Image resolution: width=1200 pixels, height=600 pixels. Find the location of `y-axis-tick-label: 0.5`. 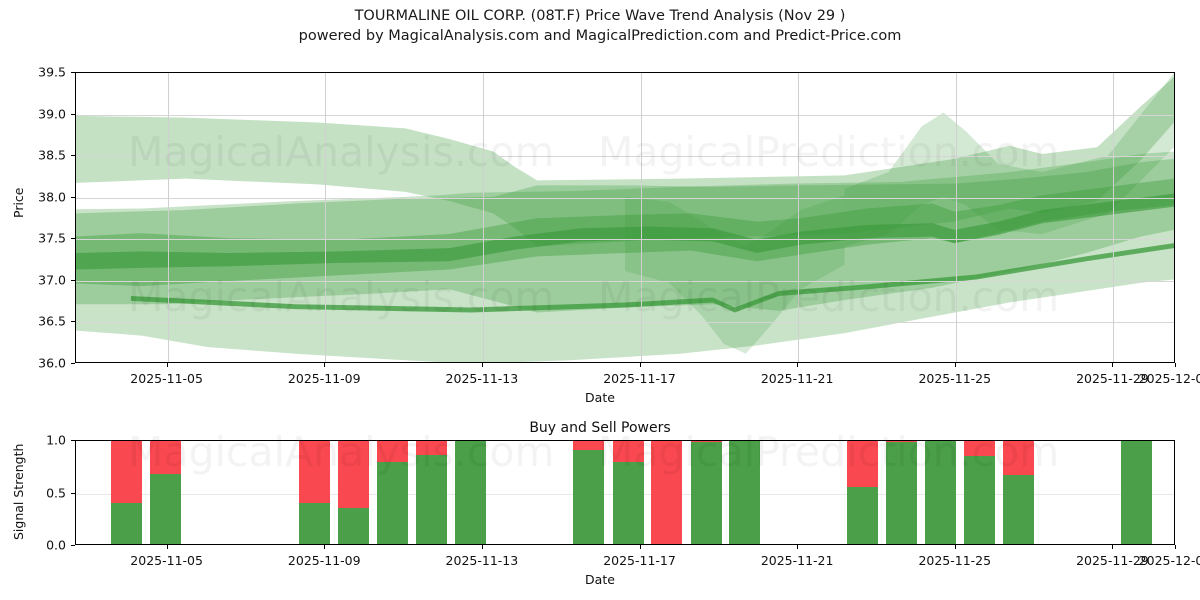

y-axis-tick-label: 0.5 is located at coordinates (56, 492).